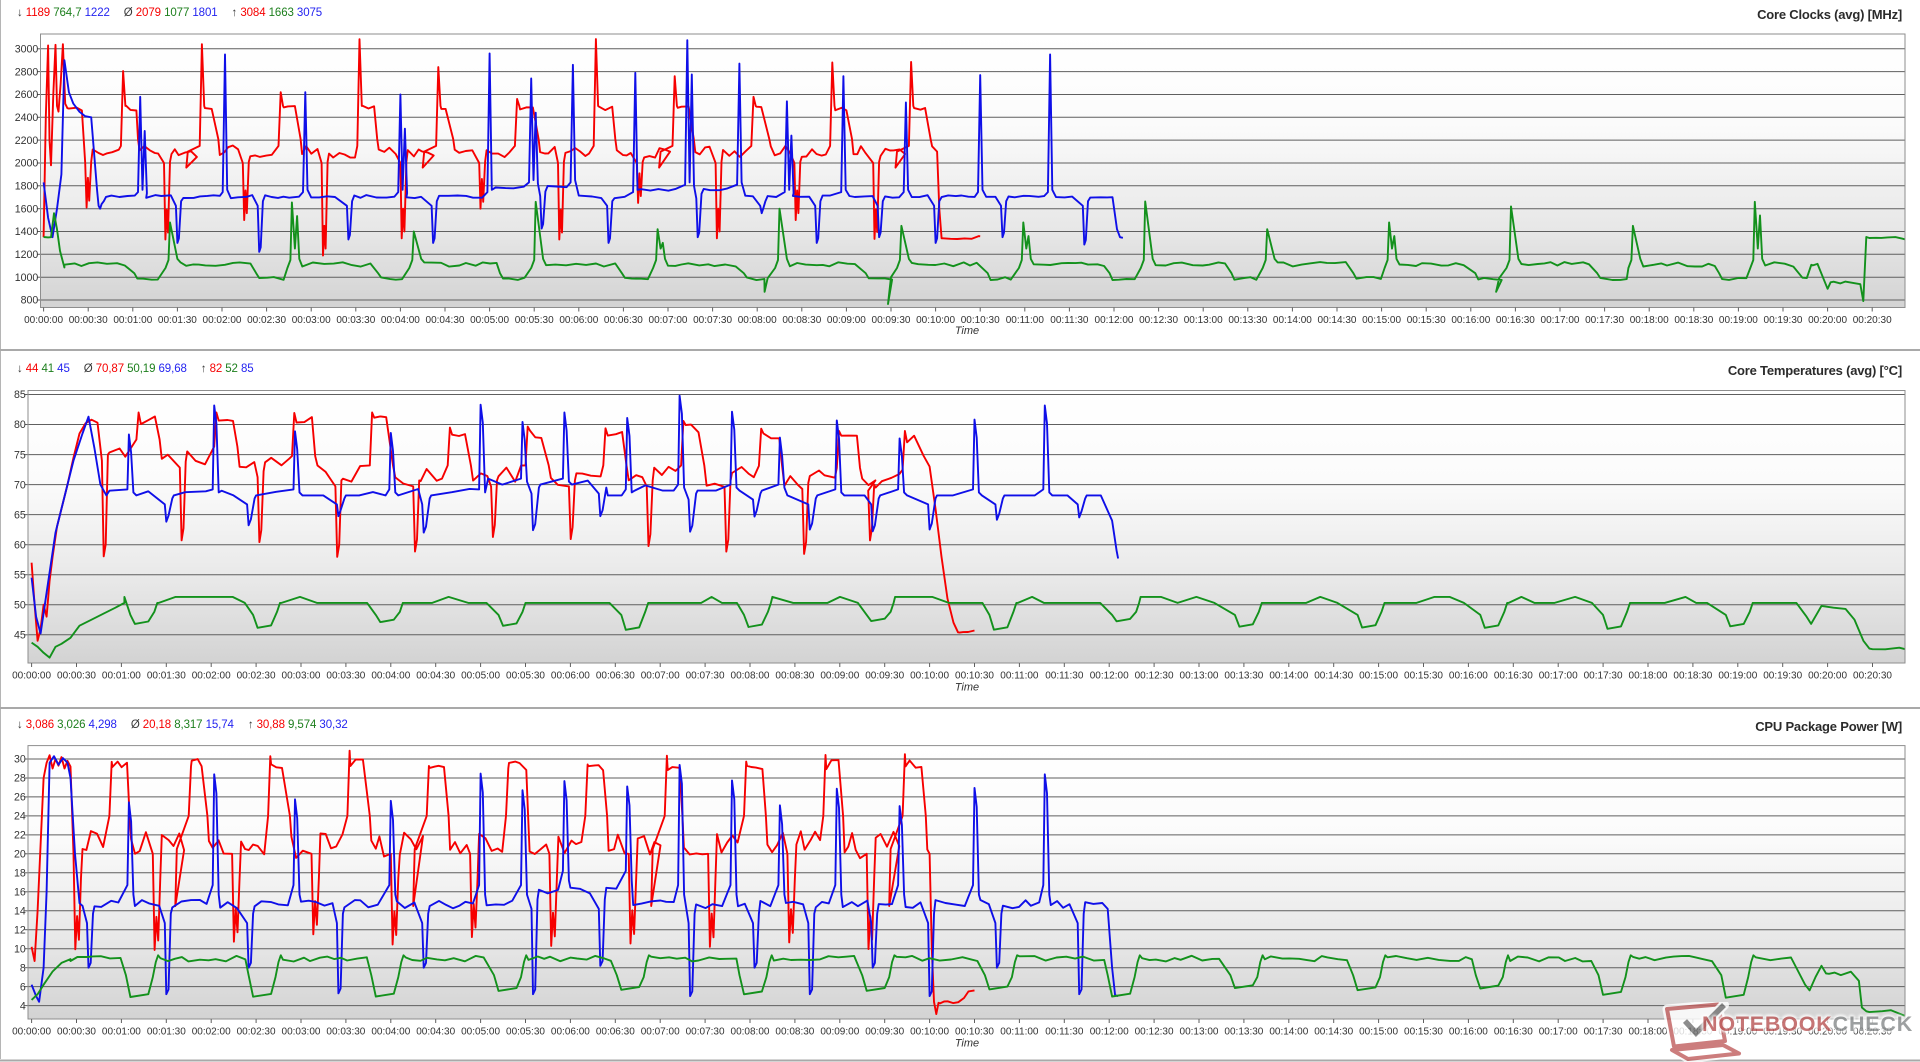 The width and height of the screenshot is (1920, 1062). Describe the element at coordinates (20, 836) in the screenshot. I see `svg-text: 22` at that location.